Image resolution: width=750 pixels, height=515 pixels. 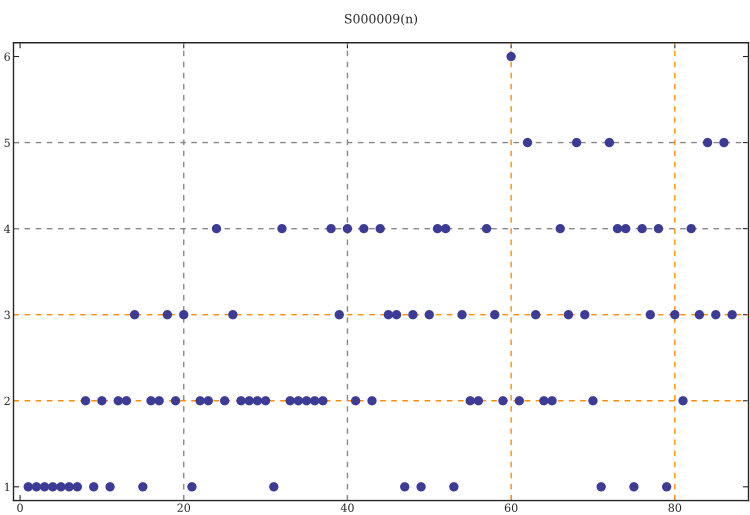 What do you see at coordinates (20, 508) in the screenshot?
I see `x-tick-label: 0` at bounding box center [20, 508].